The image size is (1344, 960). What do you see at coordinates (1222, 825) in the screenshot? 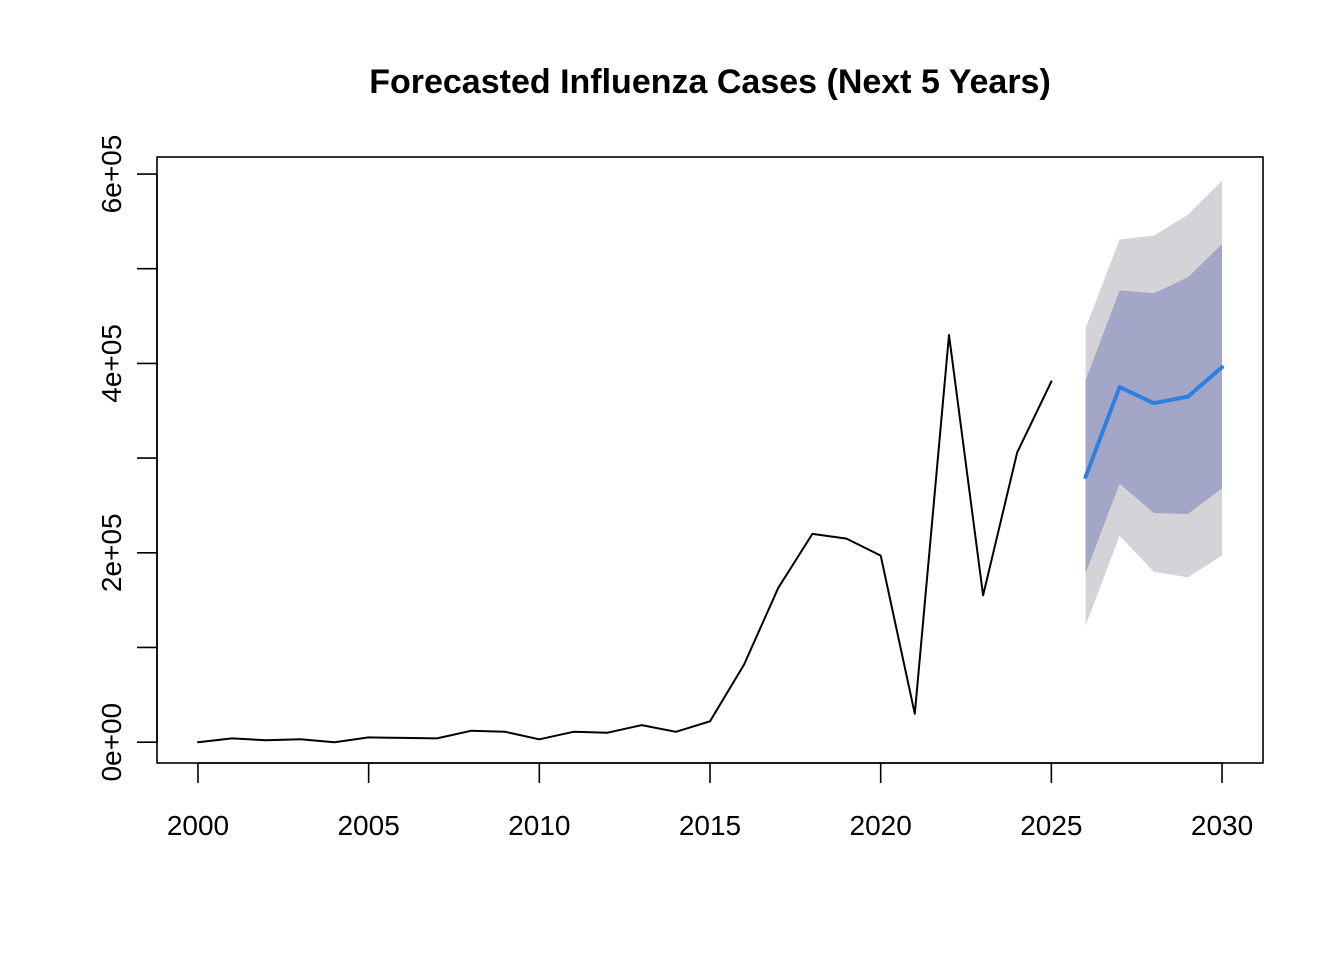
I see `x-tick-label: 2030` at bounding box center [1222, 825].